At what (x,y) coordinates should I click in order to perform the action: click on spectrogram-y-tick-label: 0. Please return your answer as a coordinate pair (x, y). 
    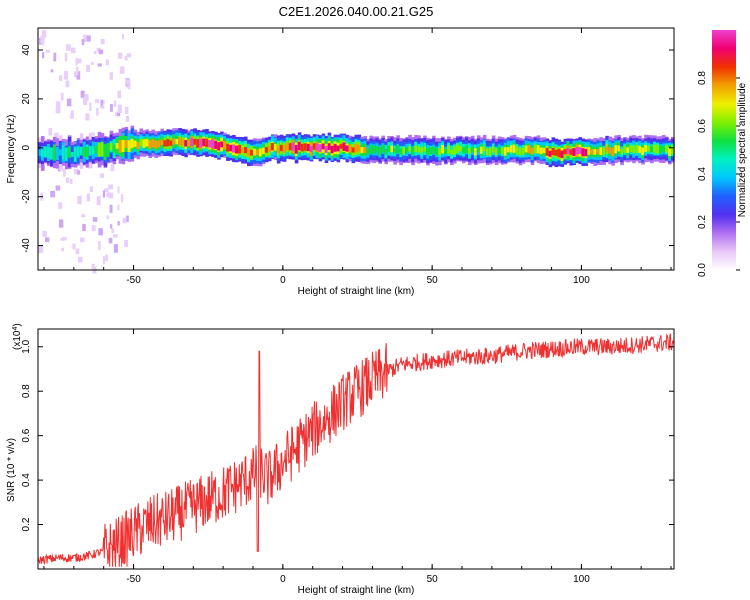
    Looking at the image, I should click on (26, 148).